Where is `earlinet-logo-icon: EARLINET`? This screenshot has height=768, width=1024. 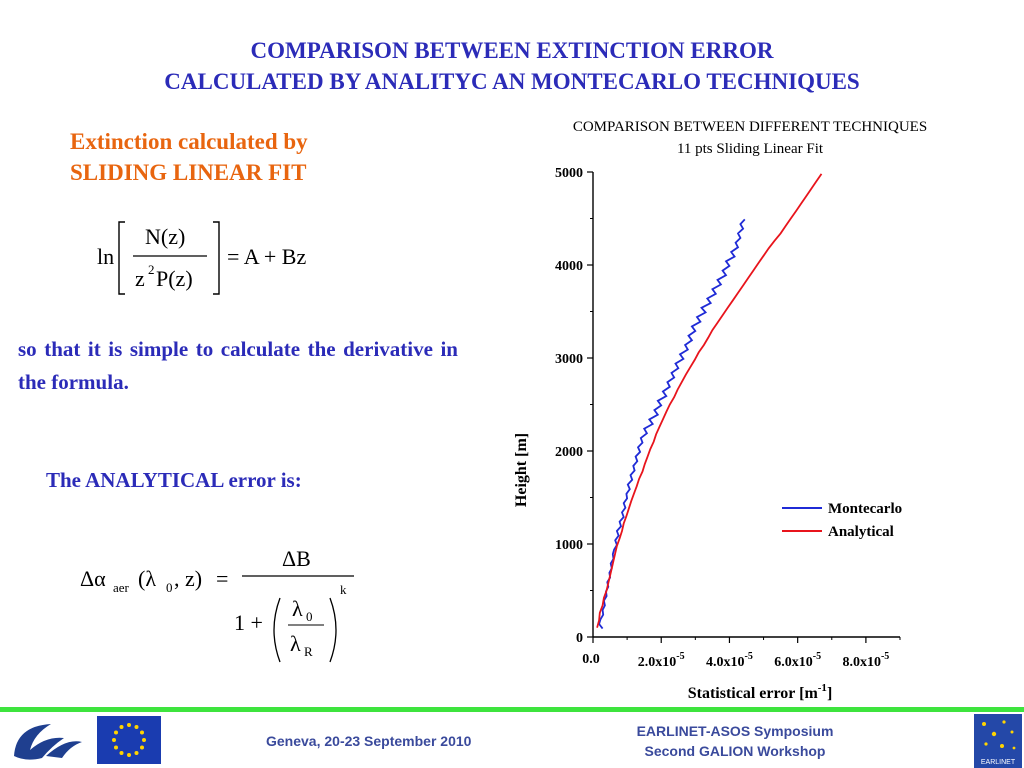 earlinet-logo-icon: EARLINET is located at coordinates (998, 741).